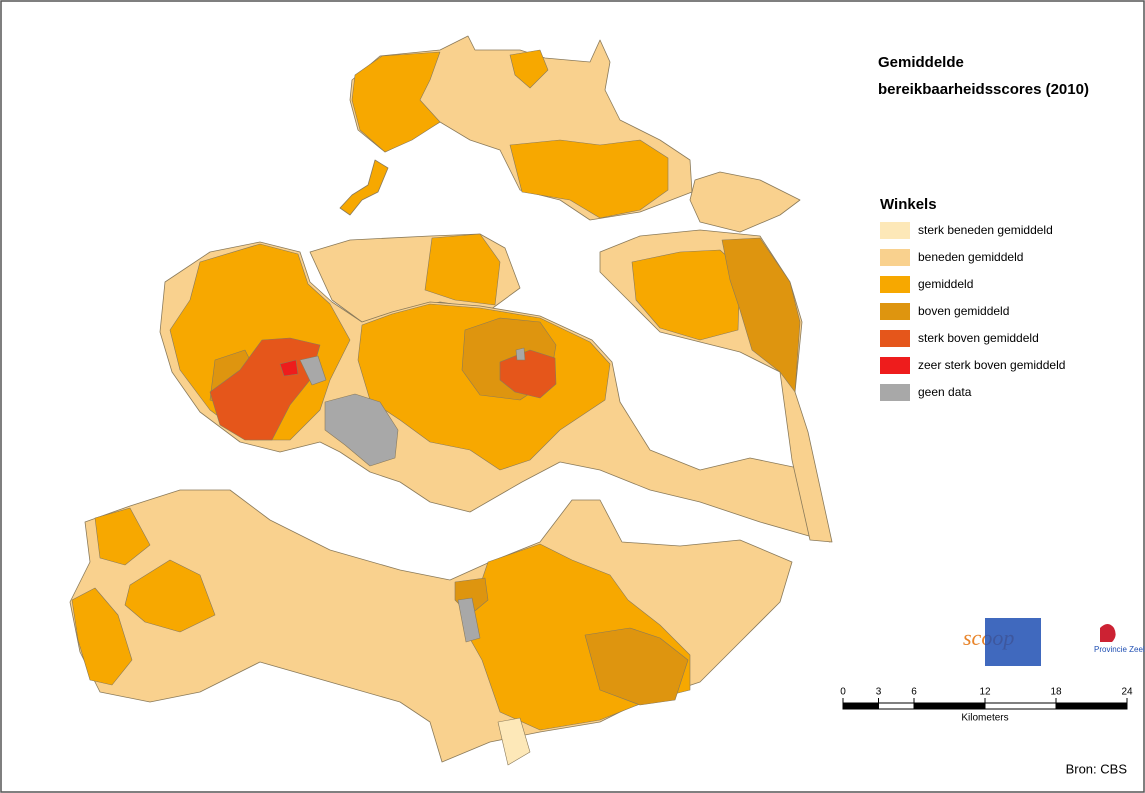 This screenshot has width=1145, height=793. I want to click on legend-label: sterk beneden gemiddeld, so click(985, 230).